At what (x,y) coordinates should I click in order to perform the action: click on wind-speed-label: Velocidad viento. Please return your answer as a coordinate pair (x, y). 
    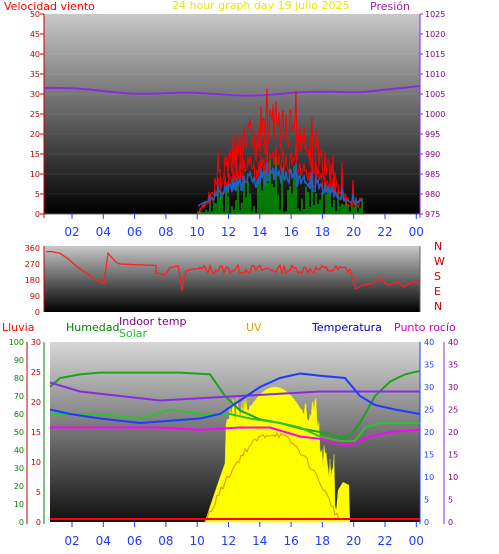
    Looking at the image, I should click on (49, 6).